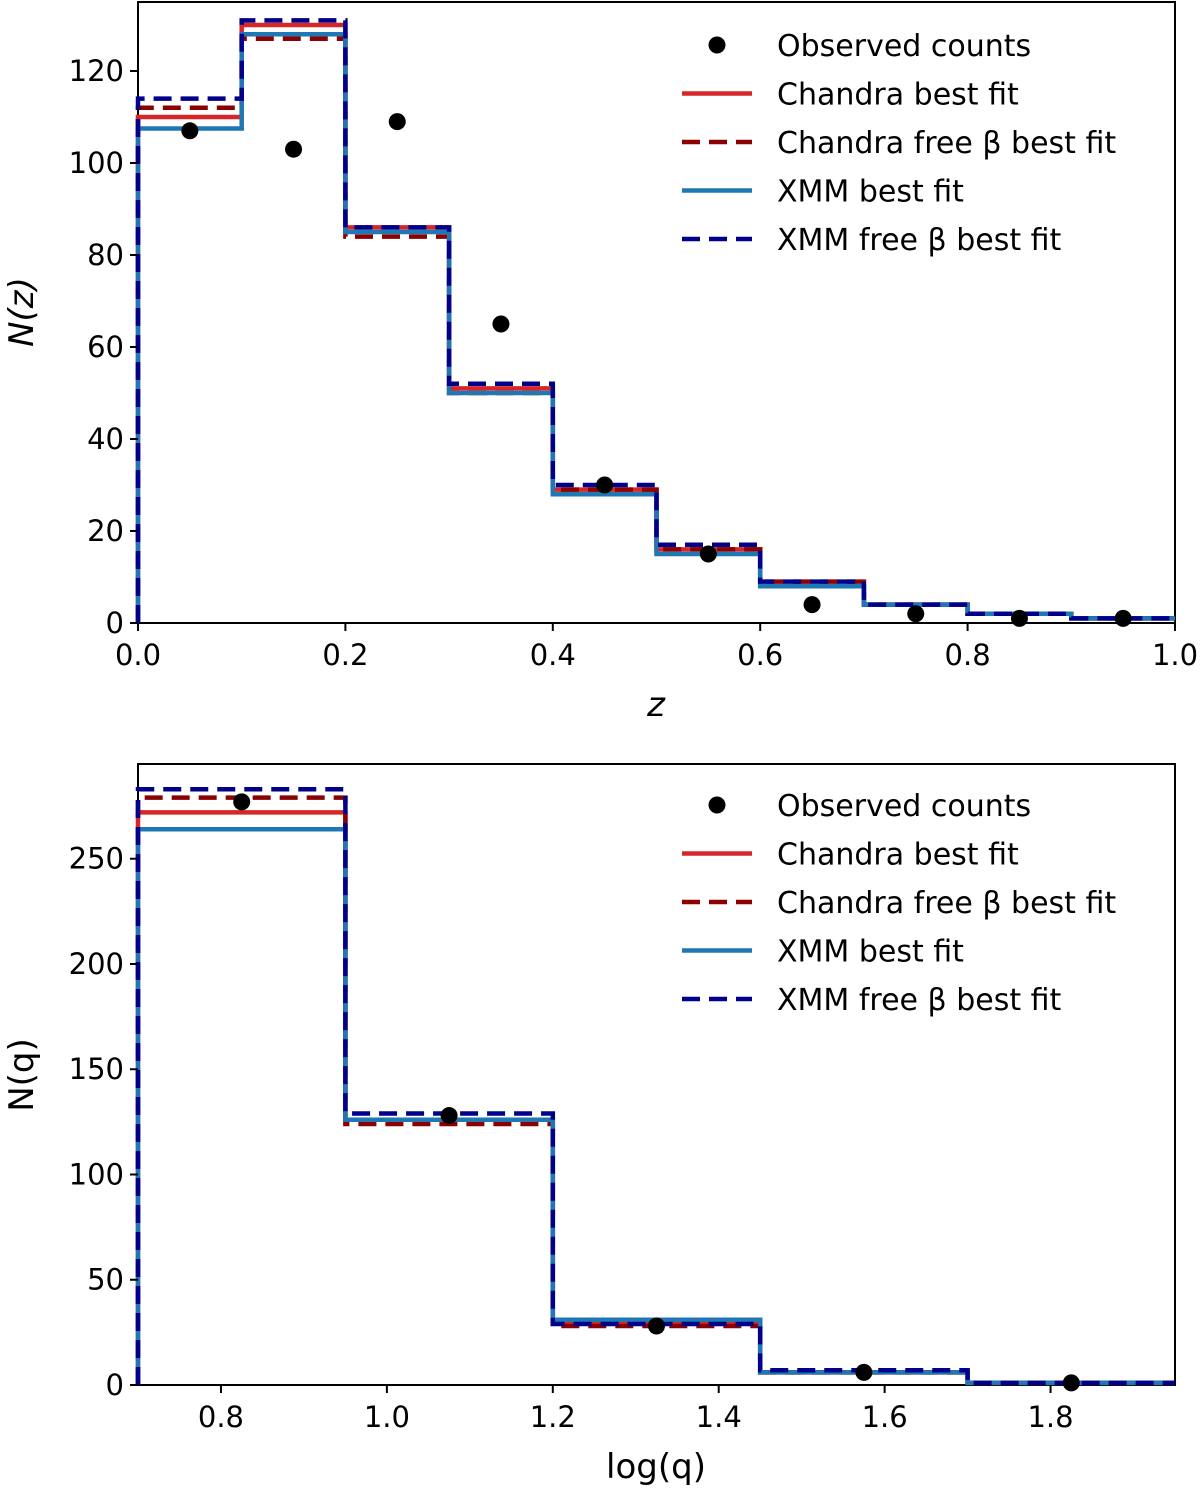 This screenshot has width=1200, height=1492. What do you see at coordinates (636, 1409) in the screenshot?
I see `x-axis-ticks: 0.8 1.0 1.2 1.4 1.6 1.8` at bounding box center [636, 1409].